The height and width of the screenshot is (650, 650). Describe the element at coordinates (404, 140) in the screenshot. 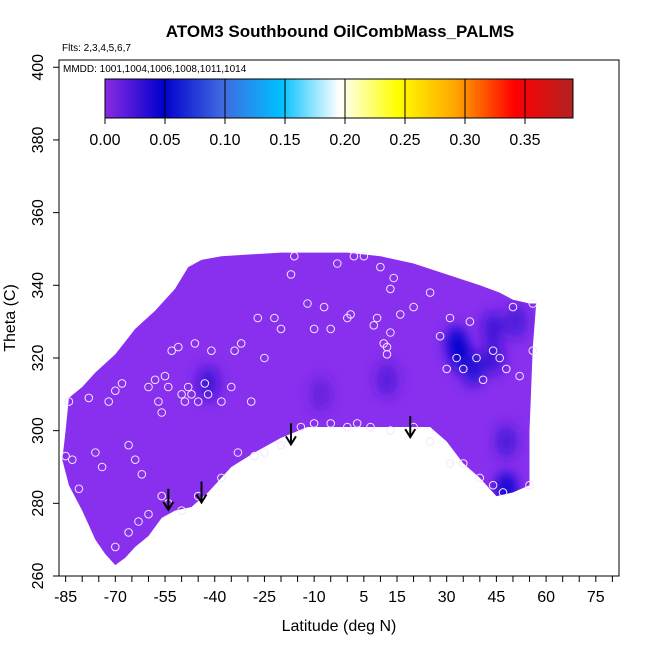

I see `colorbar-tick-label: 0.25` at that location.